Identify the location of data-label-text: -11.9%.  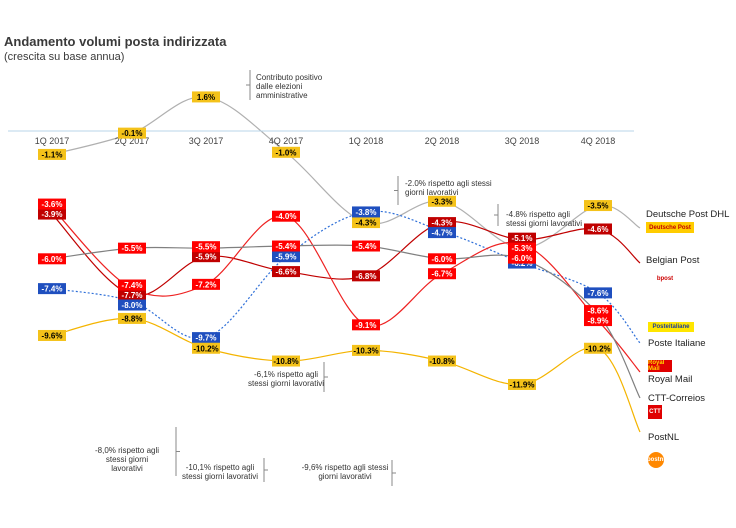
(522, 384).